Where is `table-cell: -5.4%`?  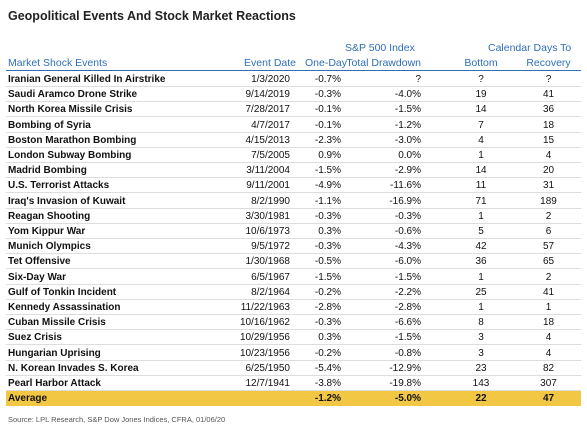 table-cell: -5.4% is located at coordinates (327, 368).